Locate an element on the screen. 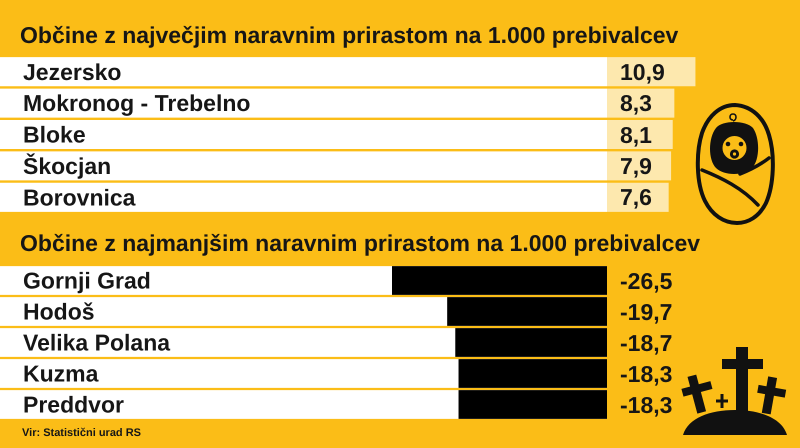 The height and width of the screenshot is (448, 800). y-tick-label: Bloke is located at coordinates (54, 135).